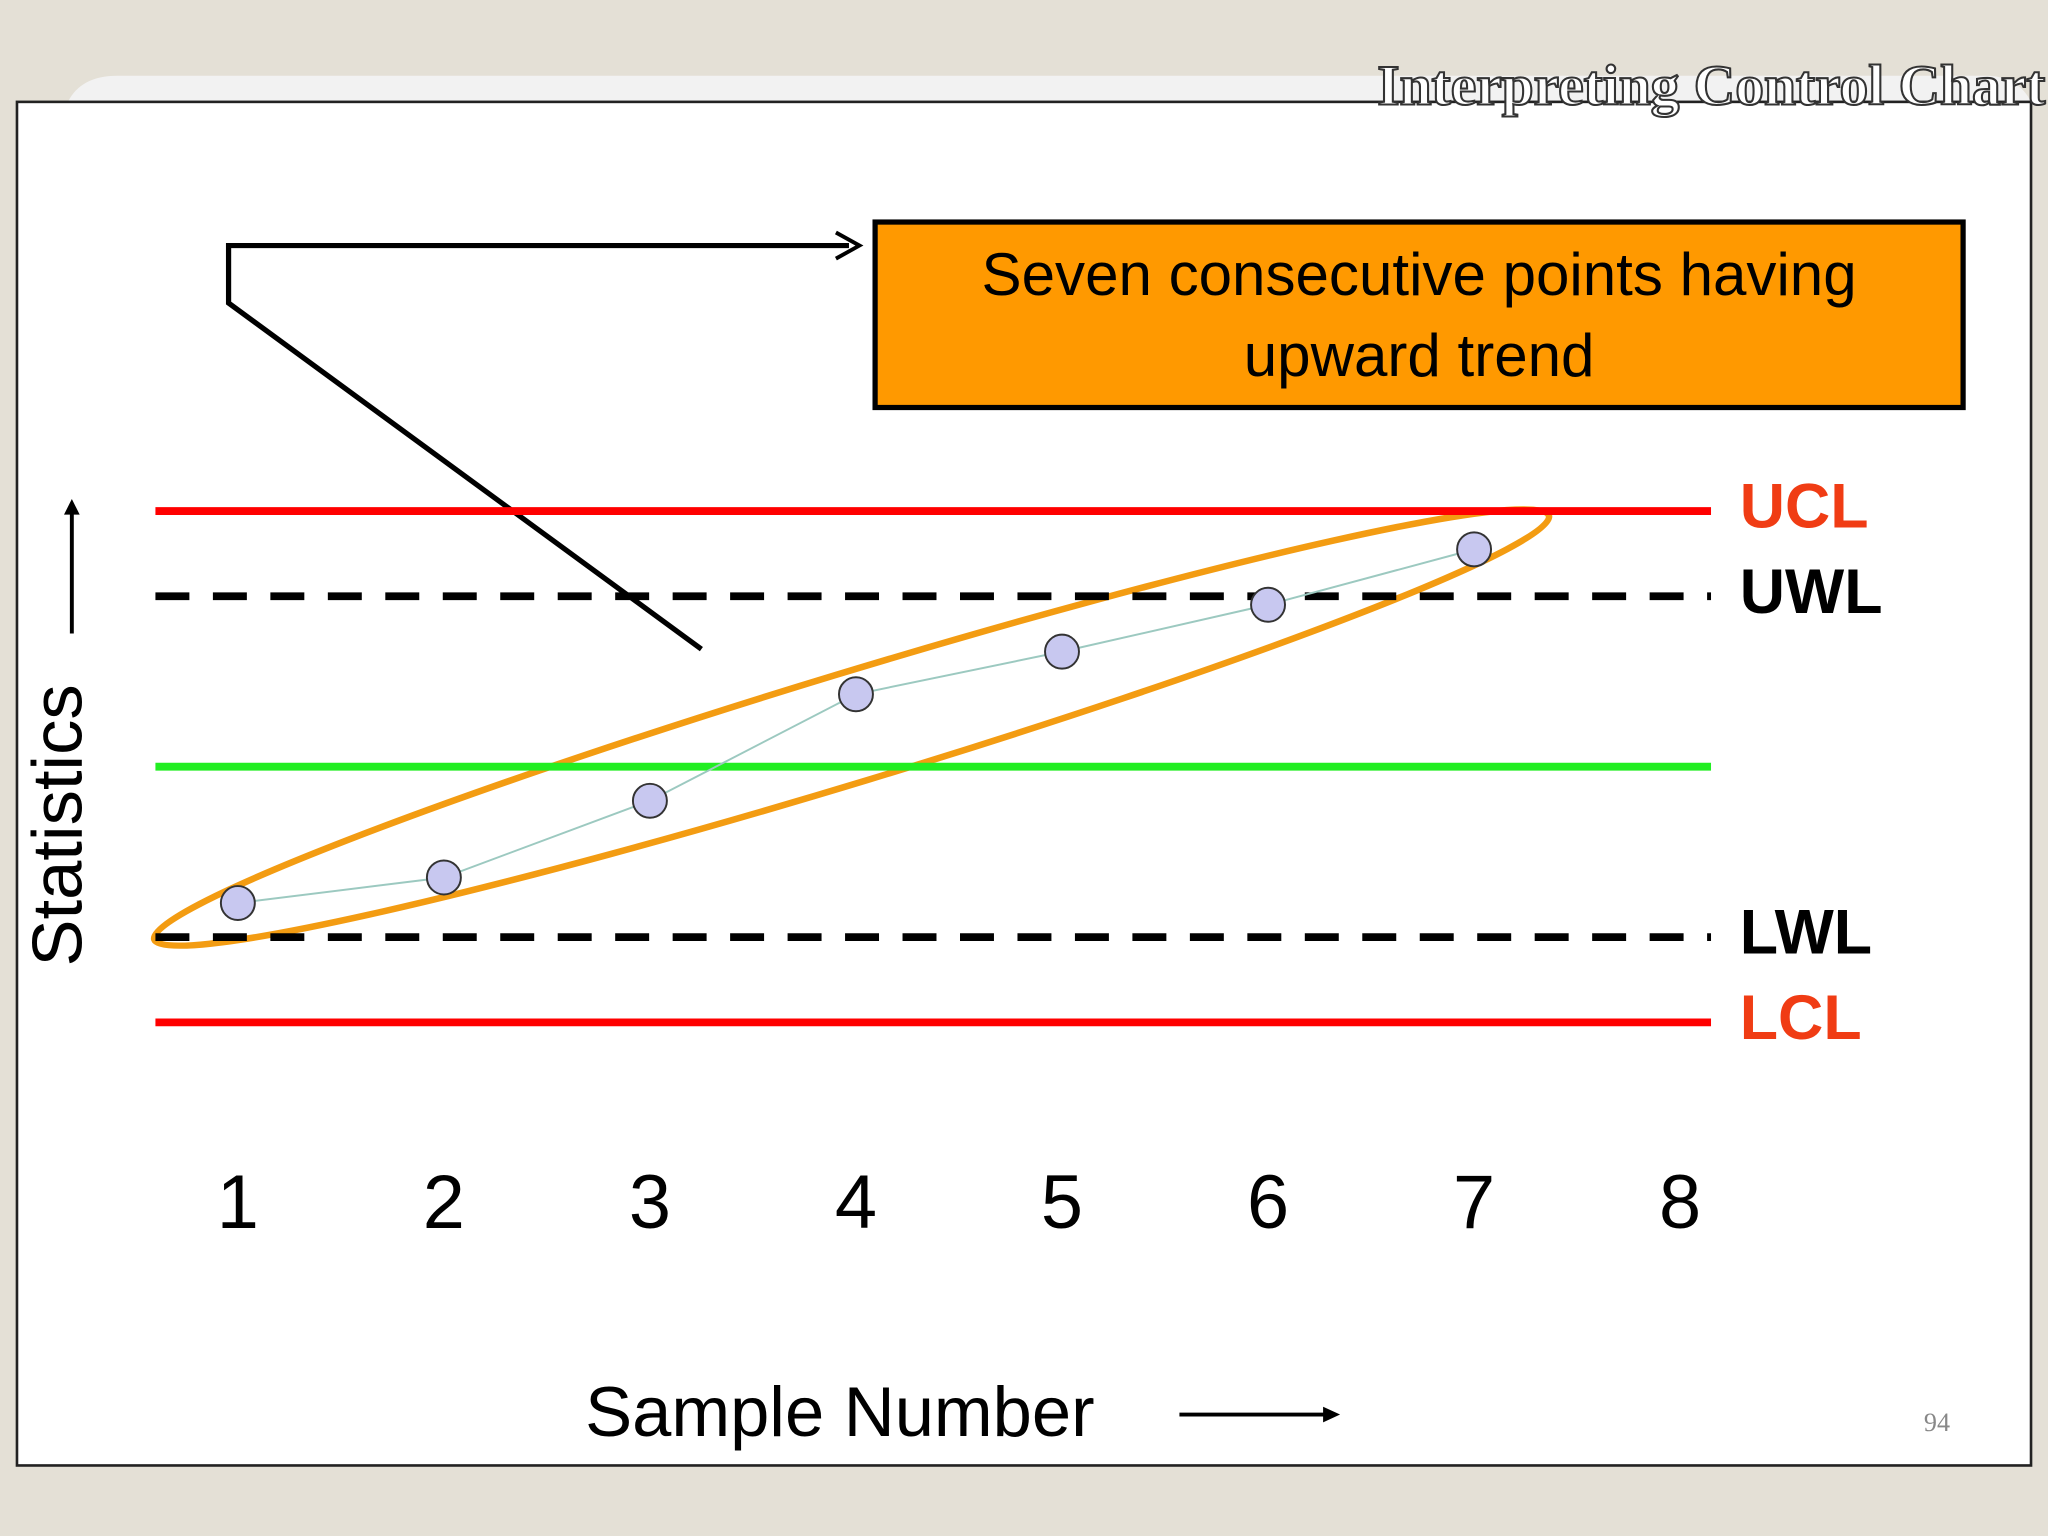  Describe the element at coordinates (1062, 1202) in the screenshot. I see `x-tick-label: 5` at that location.